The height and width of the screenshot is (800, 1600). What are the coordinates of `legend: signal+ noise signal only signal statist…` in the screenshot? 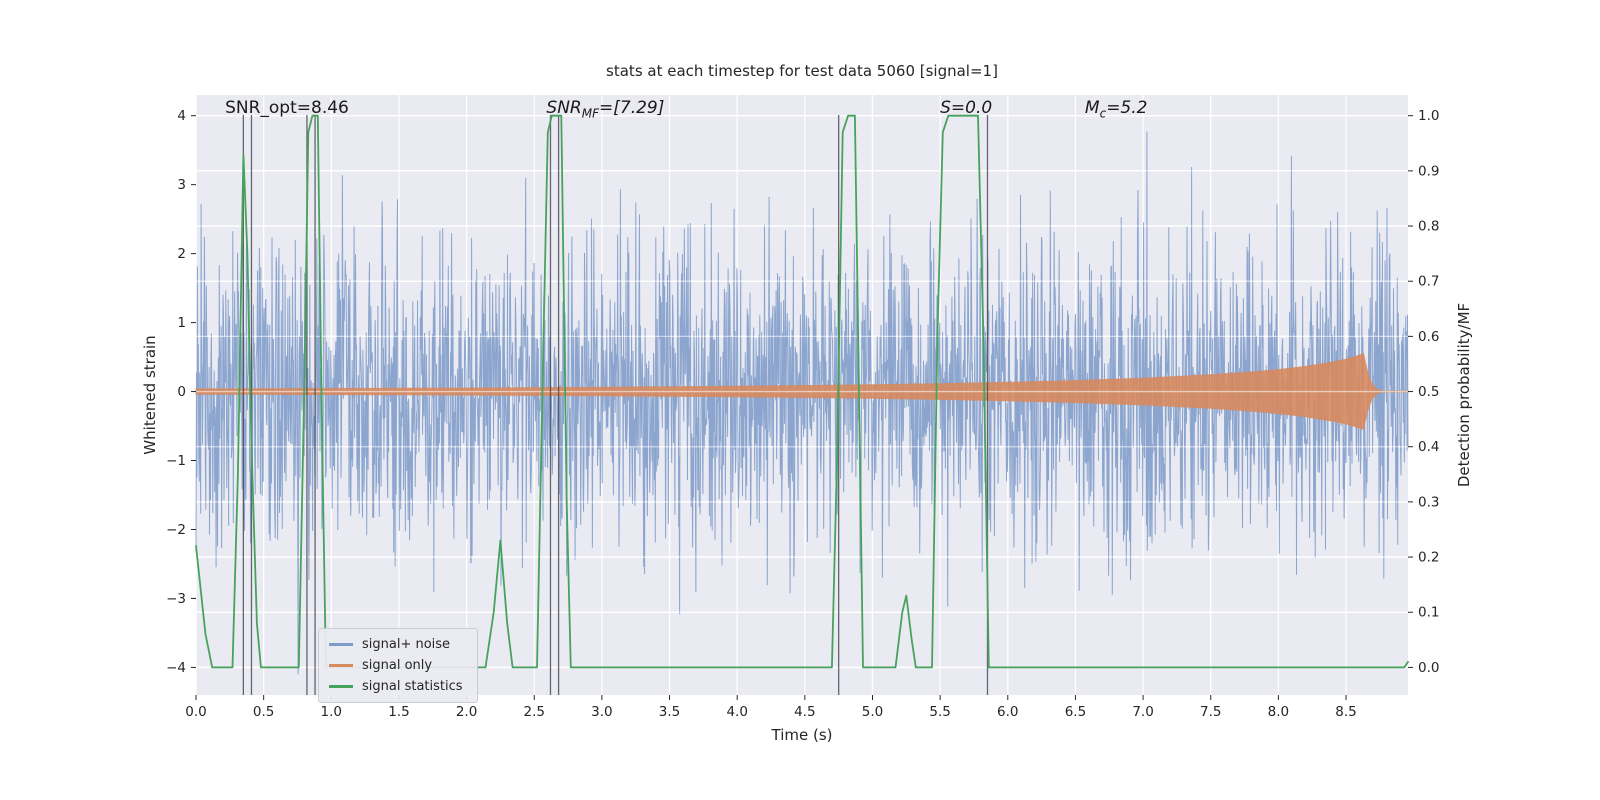 It's located at (398, 665).